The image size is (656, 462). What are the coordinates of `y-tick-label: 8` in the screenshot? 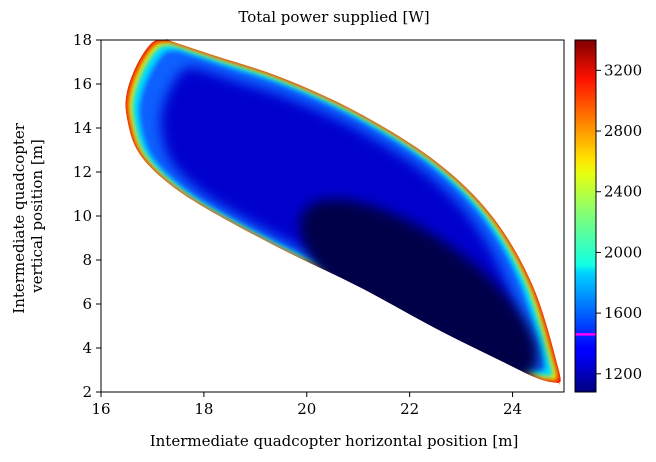 It's located at (87, 260).